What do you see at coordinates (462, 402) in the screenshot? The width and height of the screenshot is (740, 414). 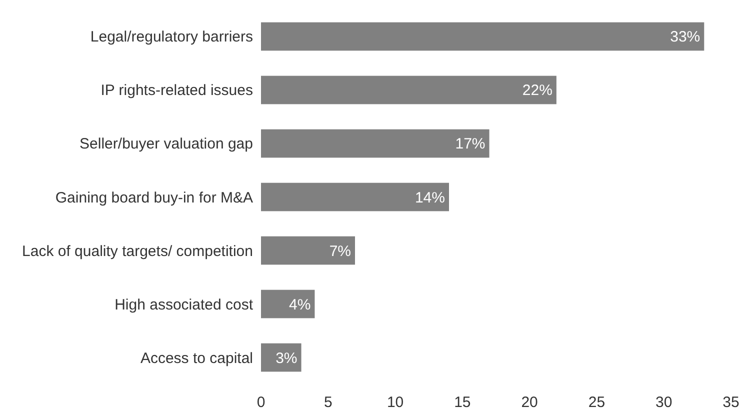 I see `x-tick-label: 15` at bounding box center [462, 402].